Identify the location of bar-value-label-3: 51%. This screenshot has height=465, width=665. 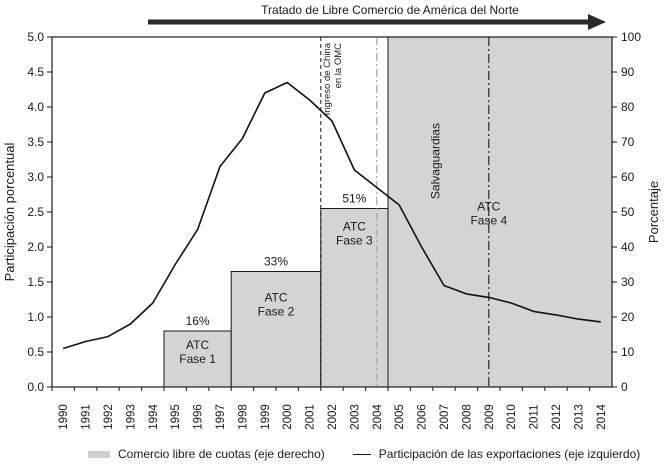
(354, 199).